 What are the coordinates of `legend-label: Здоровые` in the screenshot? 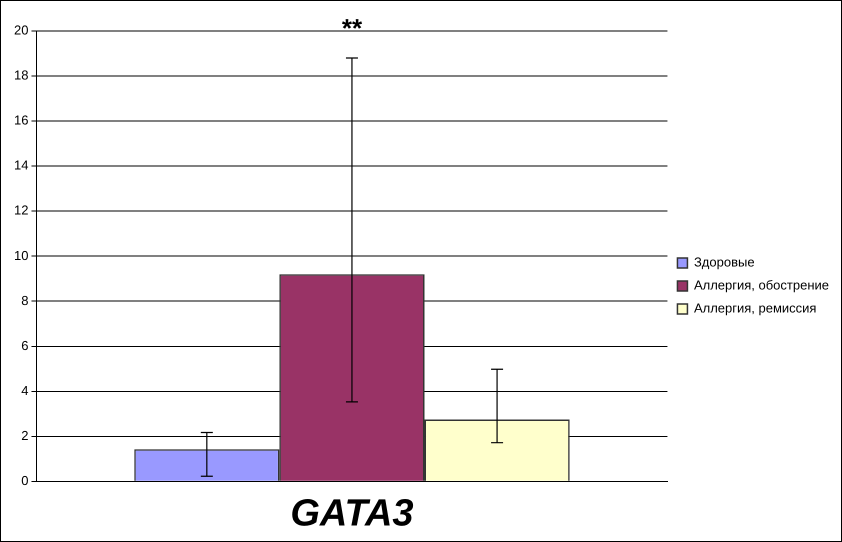 It's located at (724, 262).